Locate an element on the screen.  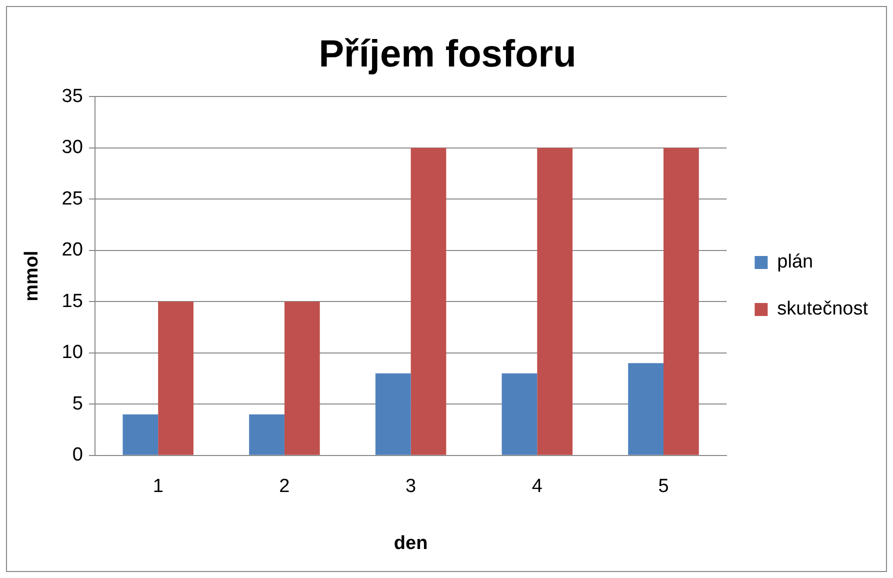
y-tick-label: 20 is located at coordinates (72, 250).